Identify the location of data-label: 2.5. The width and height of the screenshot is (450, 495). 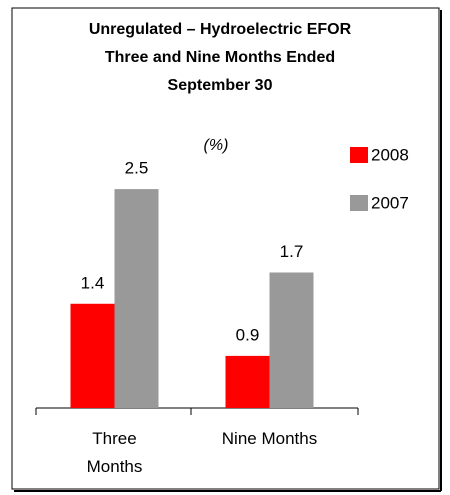
(137, 168).